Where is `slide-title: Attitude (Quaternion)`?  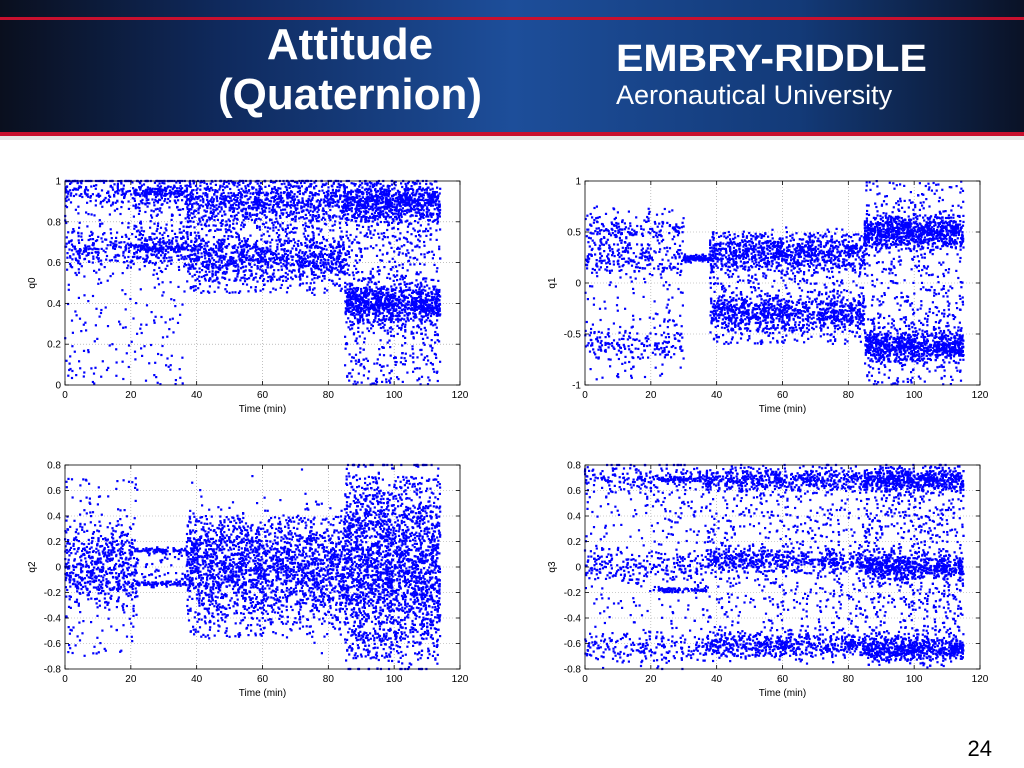 slide-title: Attitude (Quaternion) is located at coordinates (350, 70).